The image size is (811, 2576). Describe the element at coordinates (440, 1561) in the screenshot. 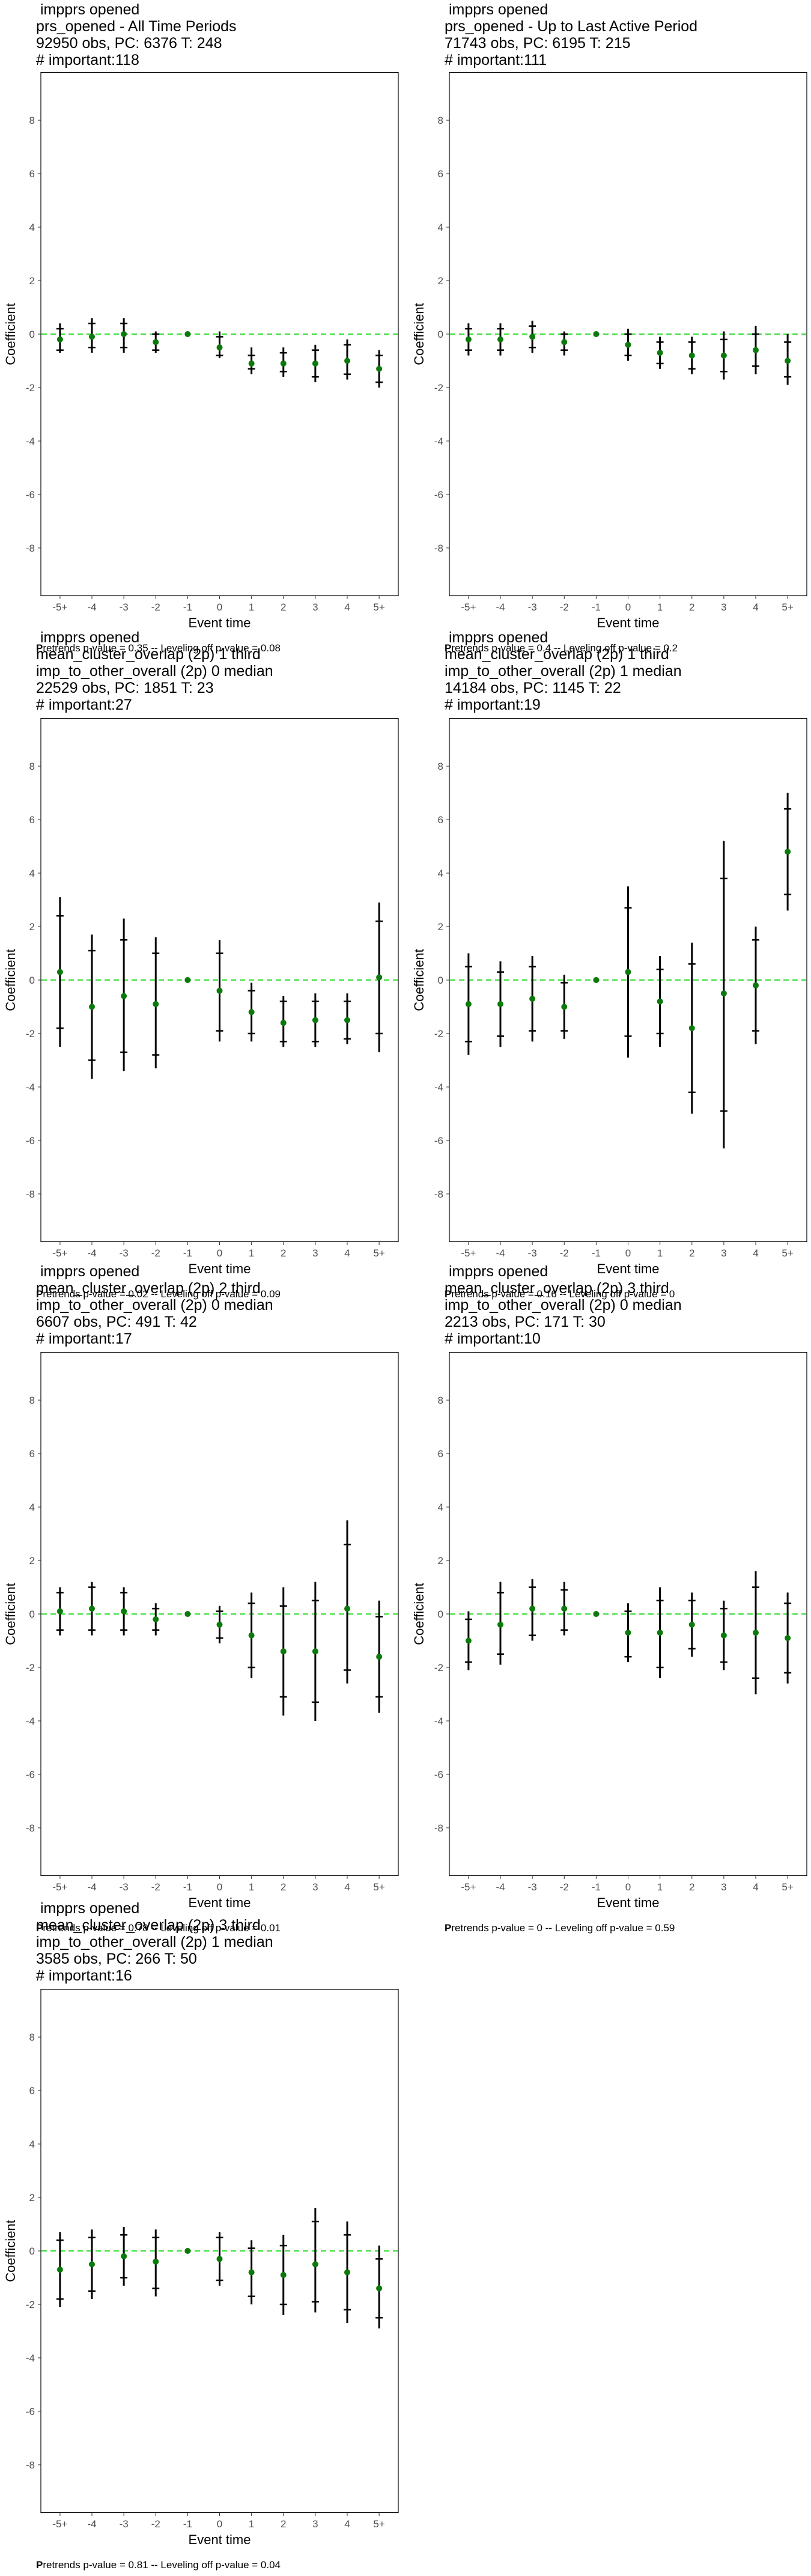

I see `y-tick-label: 2` at that location.